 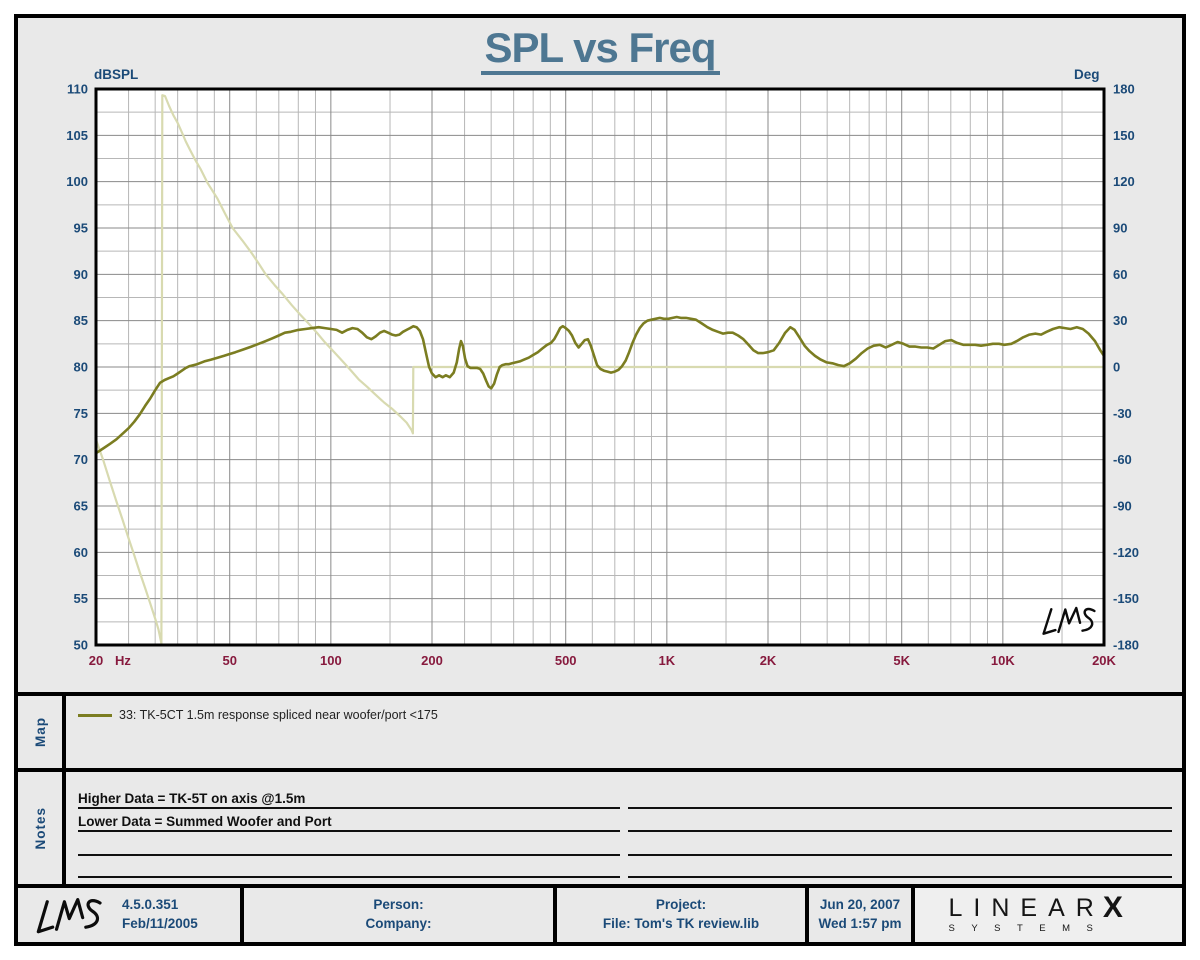 I want to click on linearx-systems-logo: LINEAR X SYSTEMS, so click(x=1048, y=913).